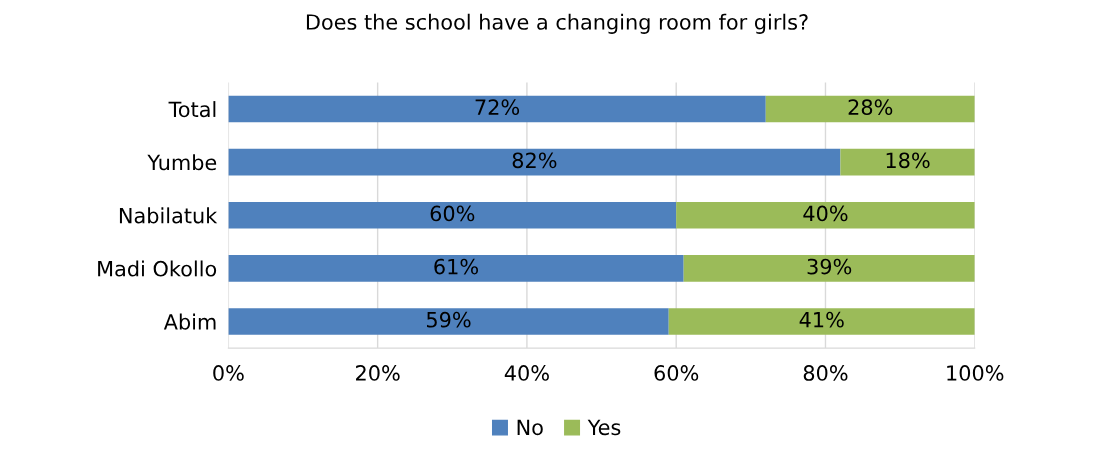 The height and width of the screenshot is (458, 1114). What do you see at coordinates (182, 162) in the screenshot?
I see `y-tick-label: Yumbe` at bounding box center [182, 162].